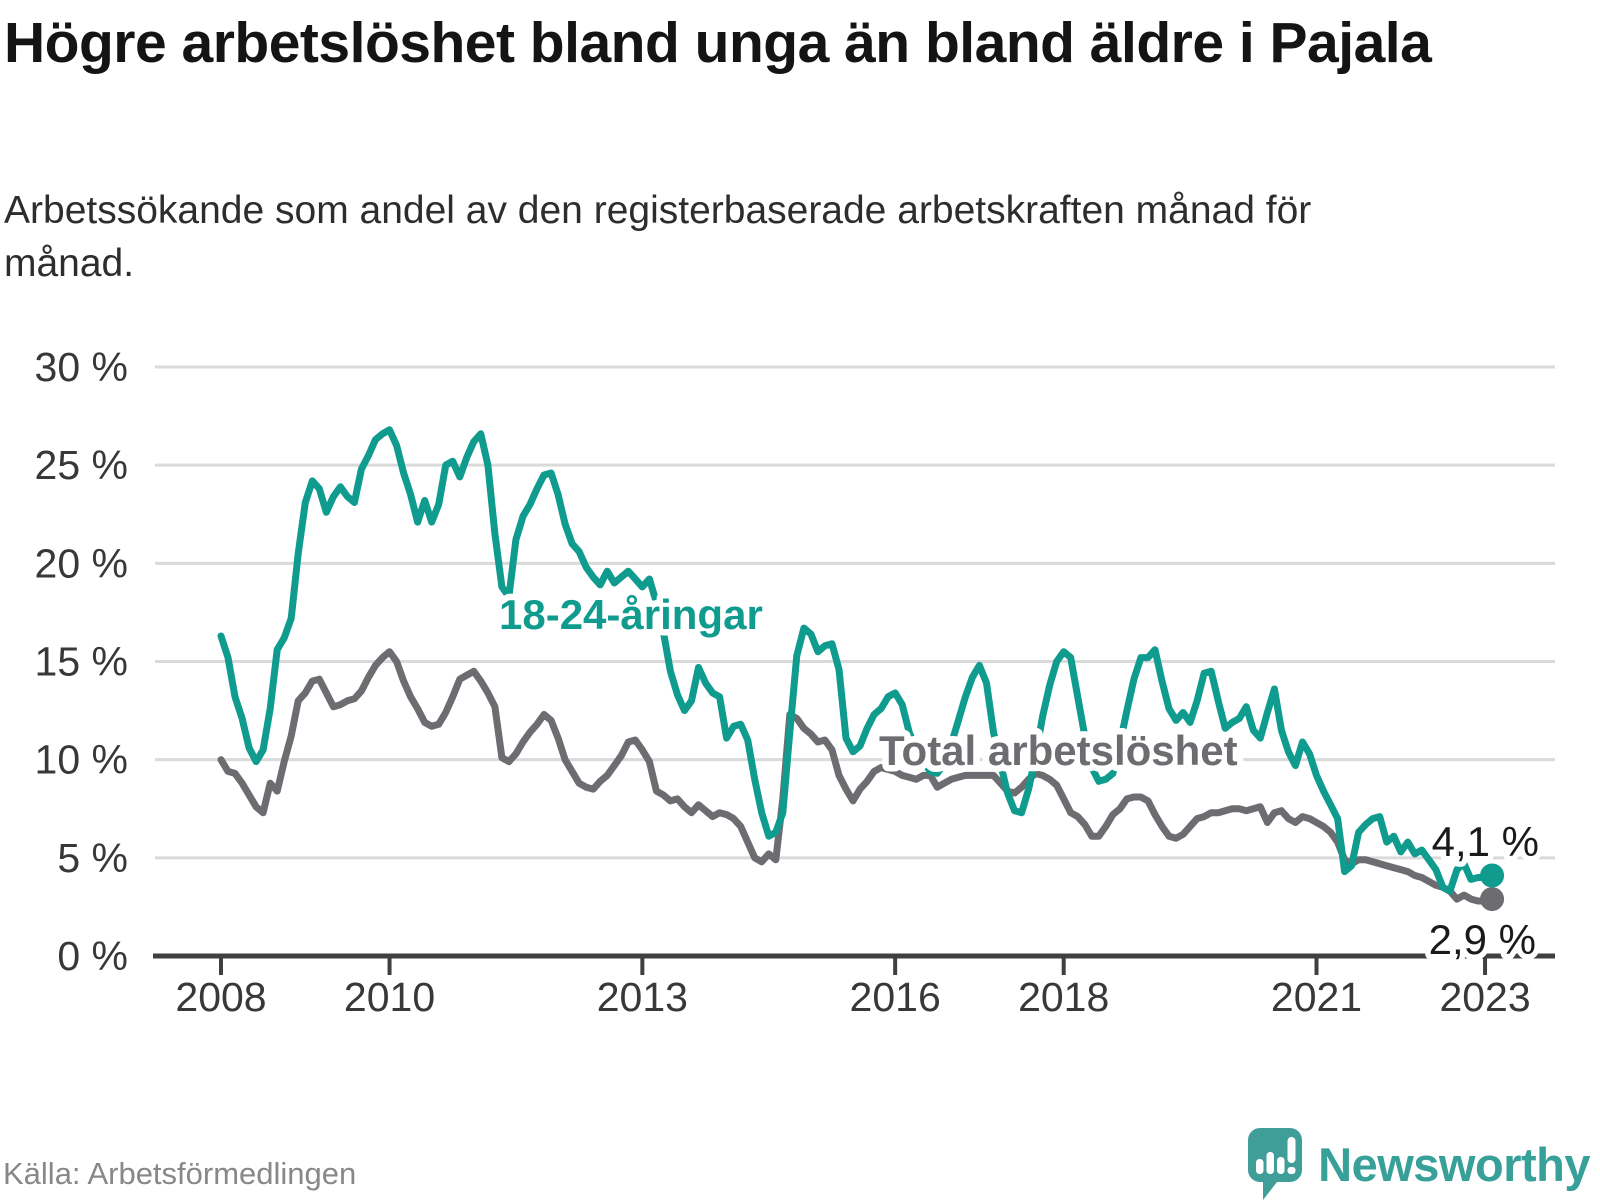  I want to click on newsworthy-brand: Newsworthy, so click(1418, 1163).